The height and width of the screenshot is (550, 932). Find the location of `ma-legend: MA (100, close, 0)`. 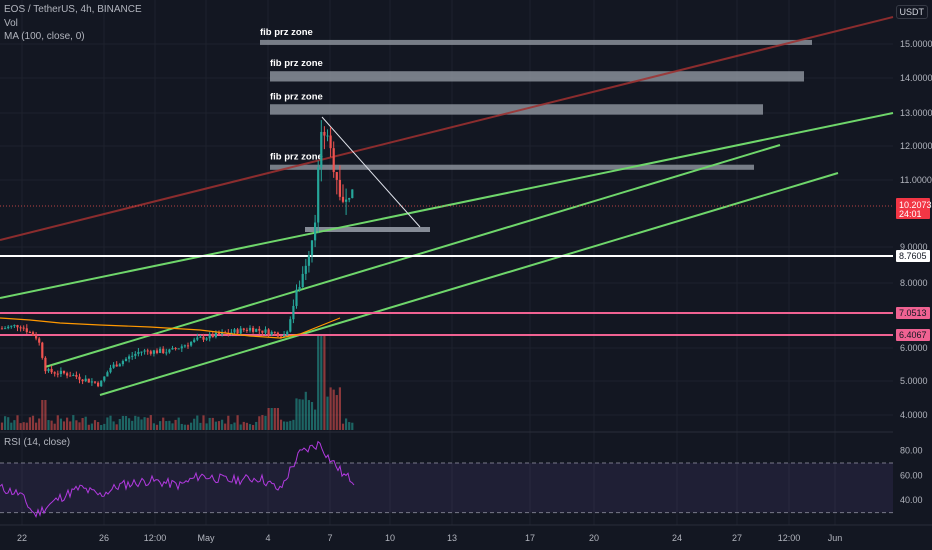

ma-legend: MA (100, close, 0) is located at coordinates (44, 36).